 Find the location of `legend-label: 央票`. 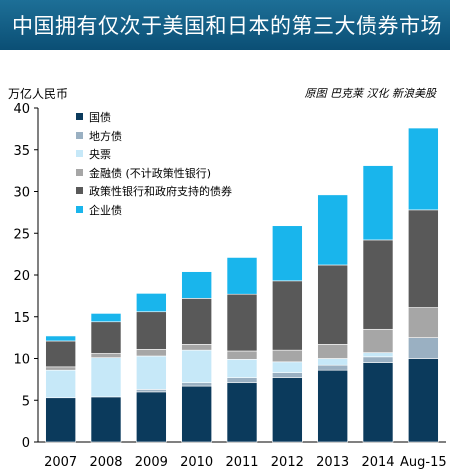

legend-label: 央票 is located at coordinates (100, 155).